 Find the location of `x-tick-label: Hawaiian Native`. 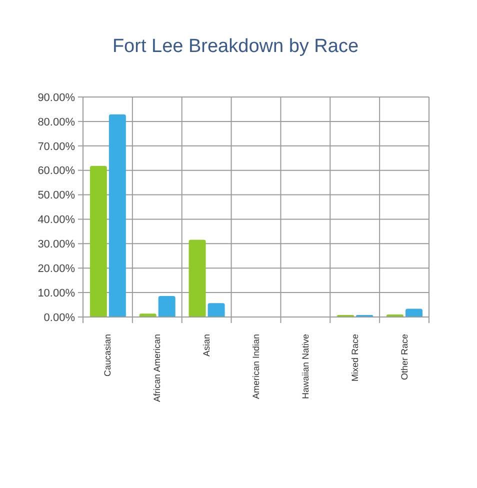

x-tick-label: Hawaiian Native is located at coordinates (305, 367).